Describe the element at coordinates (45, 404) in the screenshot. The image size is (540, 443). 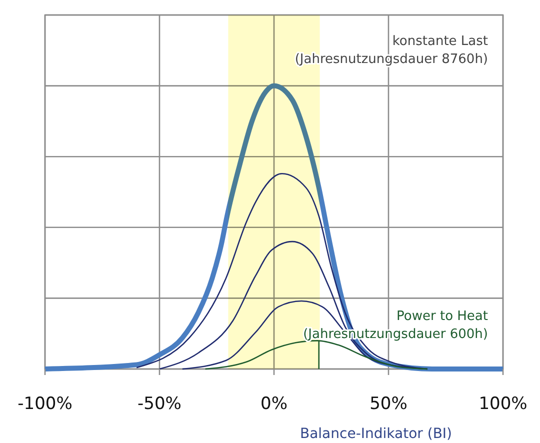
I see `x-tick-label: -100%` at that location.